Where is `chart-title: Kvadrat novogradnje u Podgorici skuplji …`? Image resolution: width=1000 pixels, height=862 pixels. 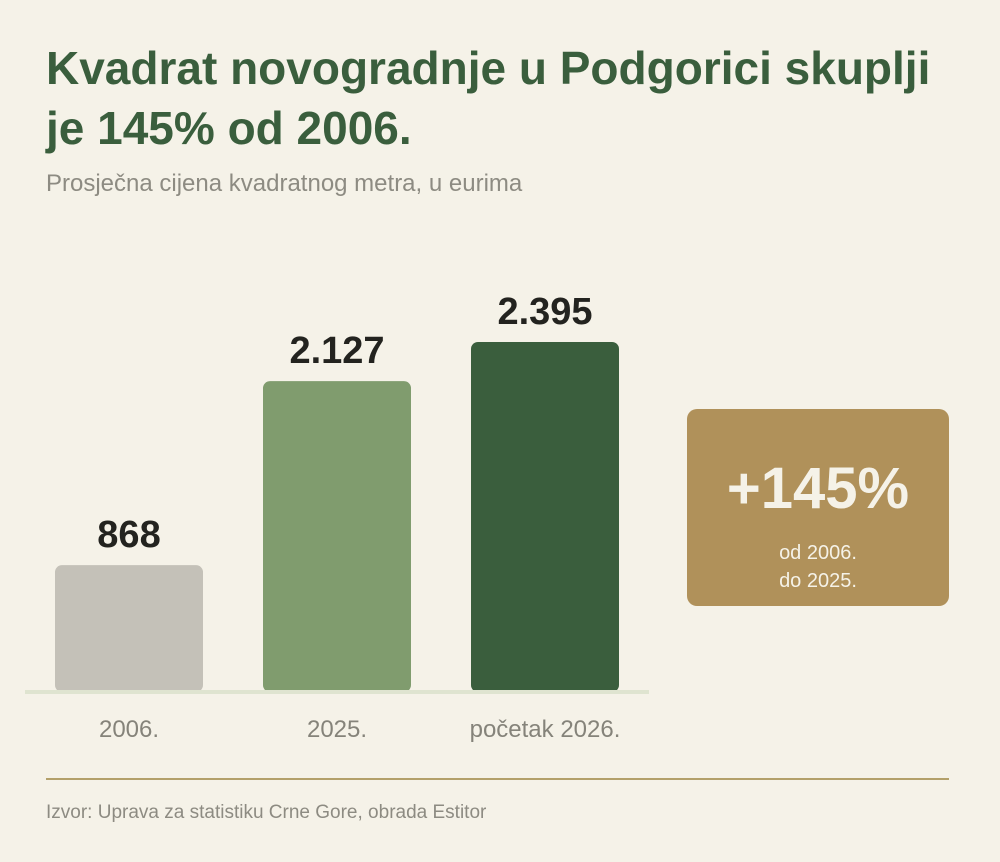
chart-title: Kvadrat novogradnje u Podgorici skuplji … is located at coordinates (488, 98).